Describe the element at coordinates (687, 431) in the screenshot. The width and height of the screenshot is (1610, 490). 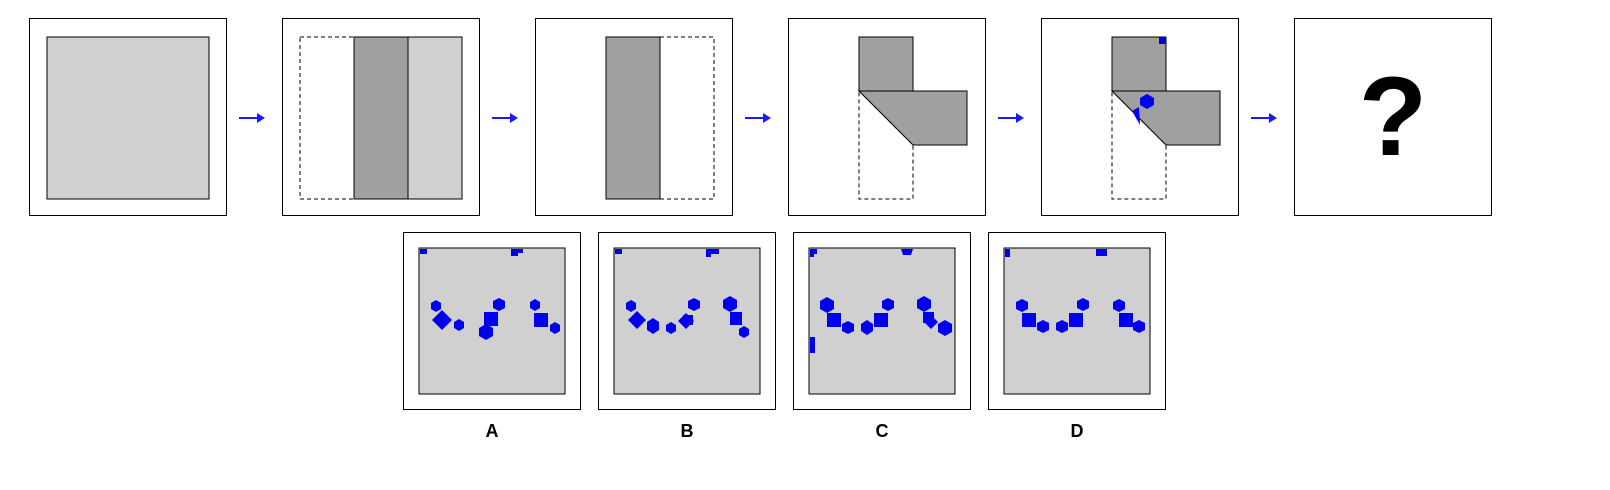
I see `option-b-label: B` at that location.